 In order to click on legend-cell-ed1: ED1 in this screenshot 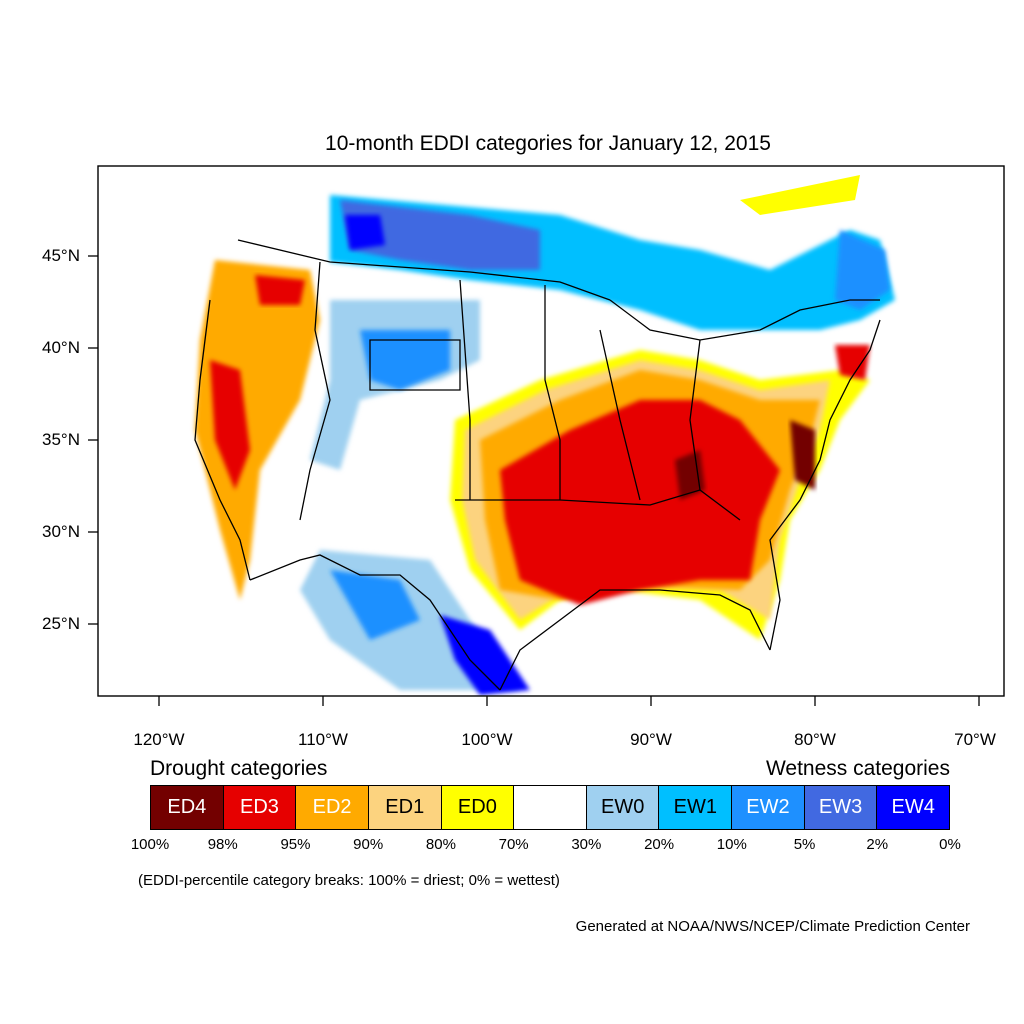, I will do `click(405, 807)`.